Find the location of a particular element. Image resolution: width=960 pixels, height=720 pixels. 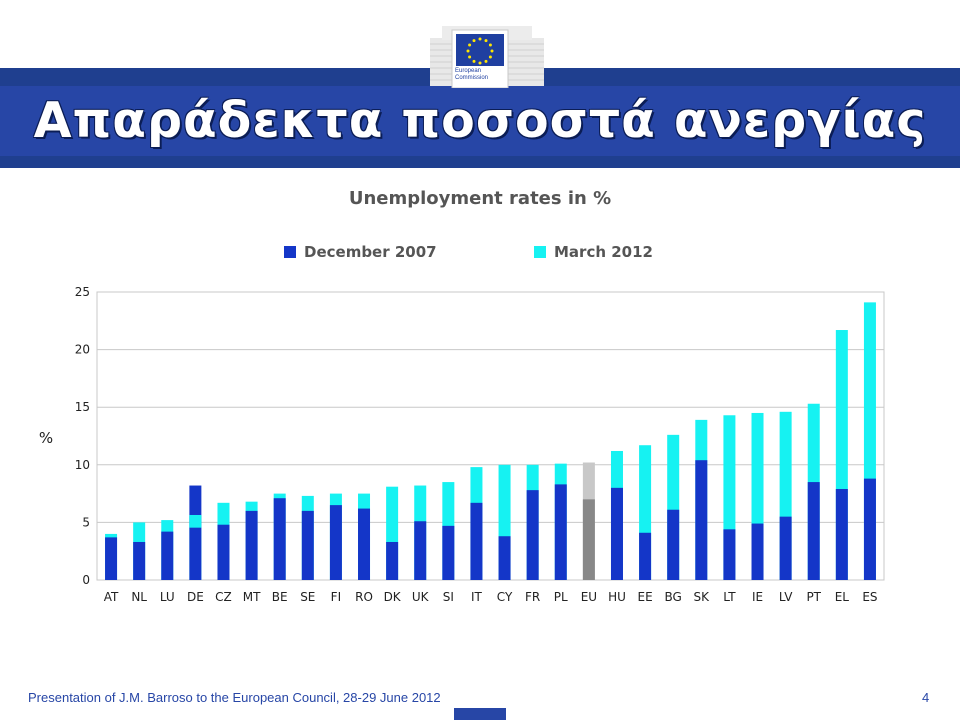

x-tick-label: PL is located at coordinates (561, 597).